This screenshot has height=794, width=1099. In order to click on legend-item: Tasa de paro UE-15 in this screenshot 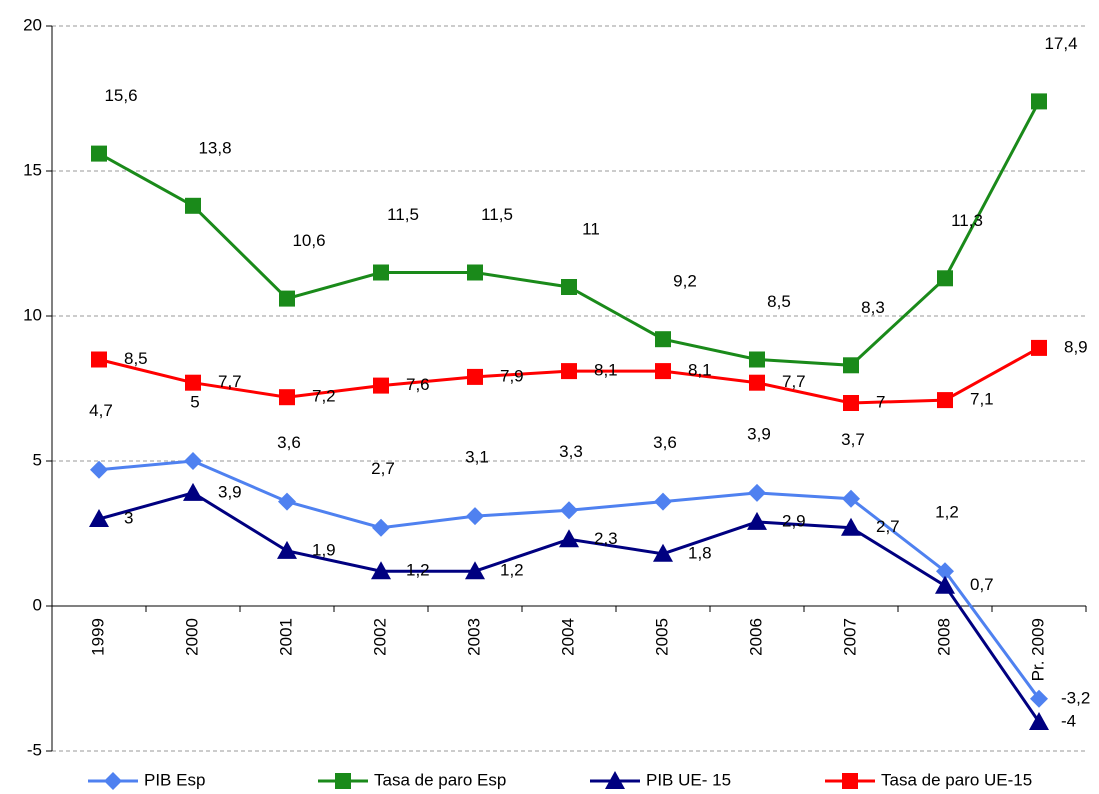, I will do `click(928, 779)`.